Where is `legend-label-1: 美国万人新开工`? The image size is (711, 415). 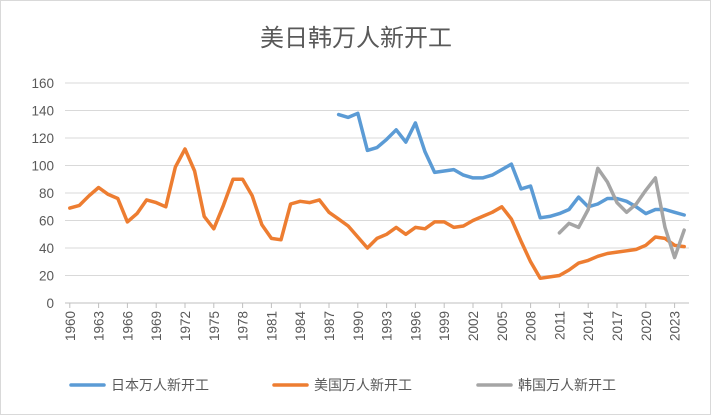
legend-label-1: 美国万人新开工 is located at coordinates (363, 386).